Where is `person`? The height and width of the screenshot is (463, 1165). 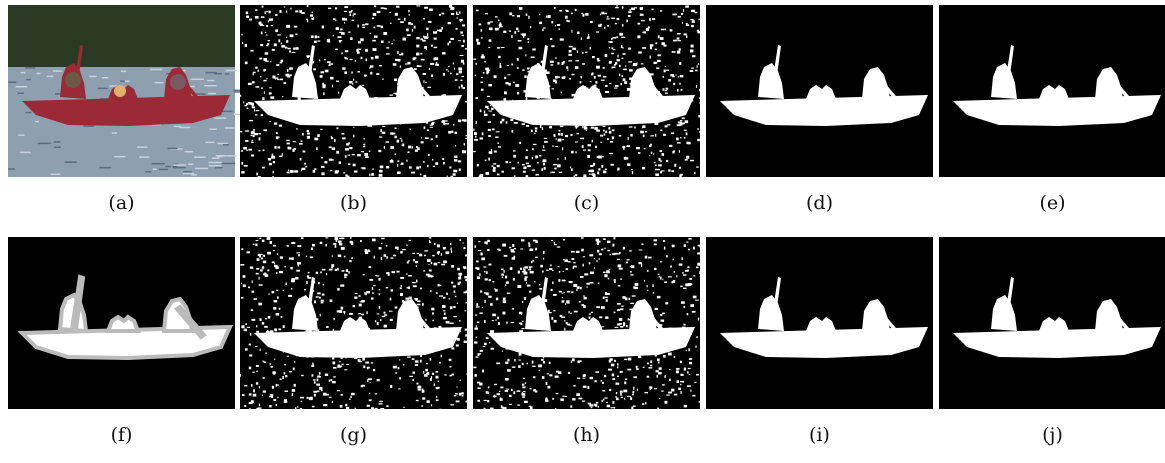
person is located at coordinates (73, 80).